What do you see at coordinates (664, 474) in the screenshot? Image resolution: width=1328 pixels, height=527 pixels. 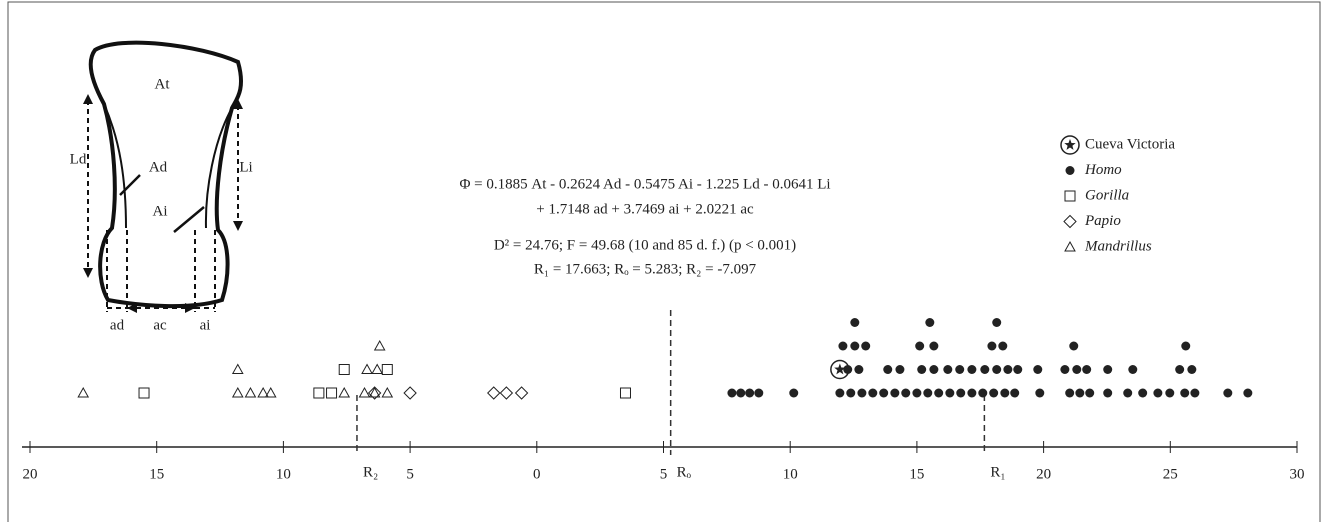 I see `x-tick-label: 5` at bounding box center [664, 474].